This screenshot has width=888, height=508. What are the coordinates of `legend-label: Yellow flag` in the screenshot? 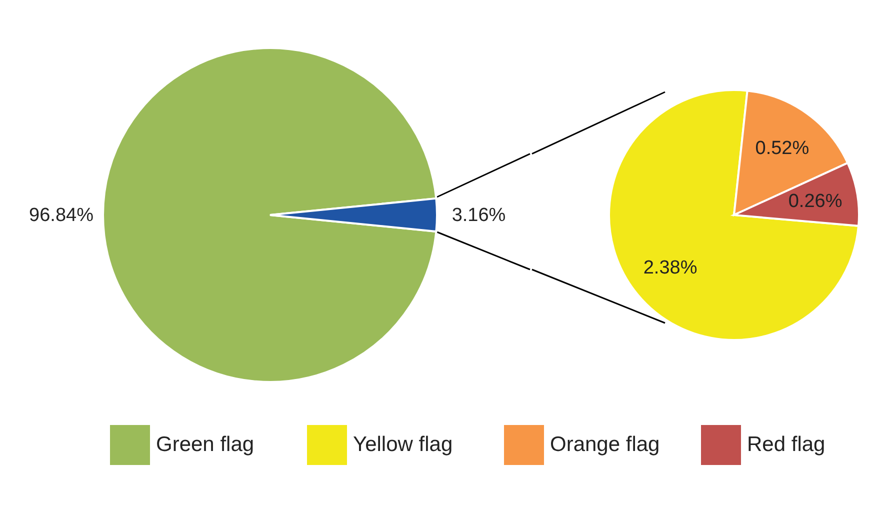 It's located at (403, 444).